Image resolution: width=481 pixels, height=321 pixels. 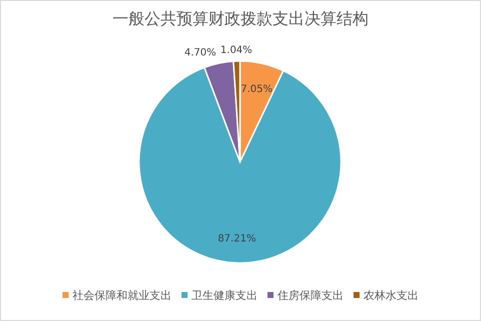 I want to click on legend-label: 农林水支出, so click(x=391, y=295).